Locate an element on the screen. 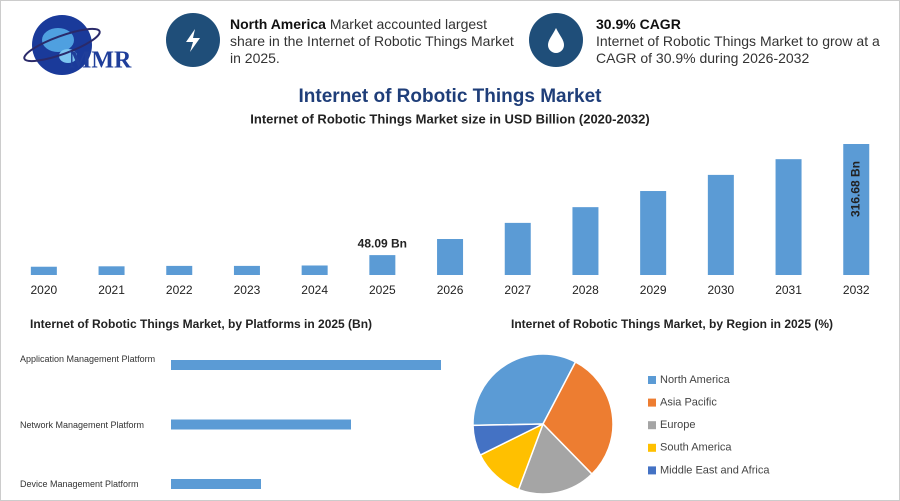 The height and width of the screenshot is (501, 900). x-tick-label: 2023 is located at coordinates (247, 290).